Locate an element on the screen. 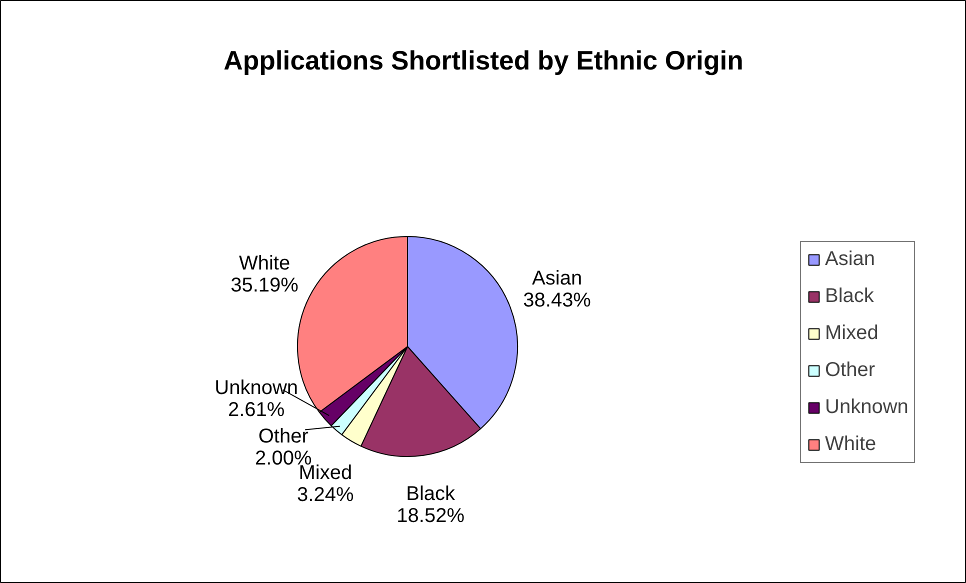 Image resolution: width=966 pixels, height=583 pixels. slice-label: Unknown is located at coordinates (256, 387).